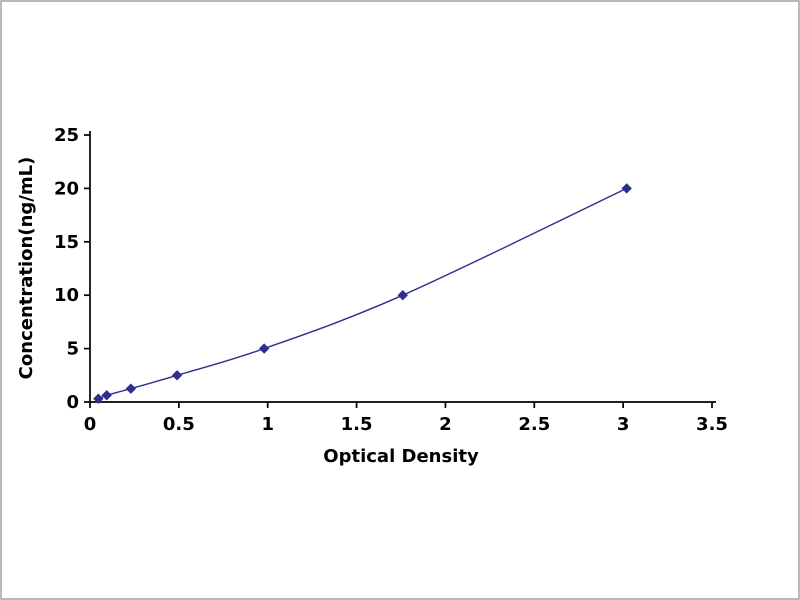 This screenshot has width=800, height=600. Describe the element at coordinates (357, 424) in the screenshot. I see `x-tick-label: 1.5` at that location.